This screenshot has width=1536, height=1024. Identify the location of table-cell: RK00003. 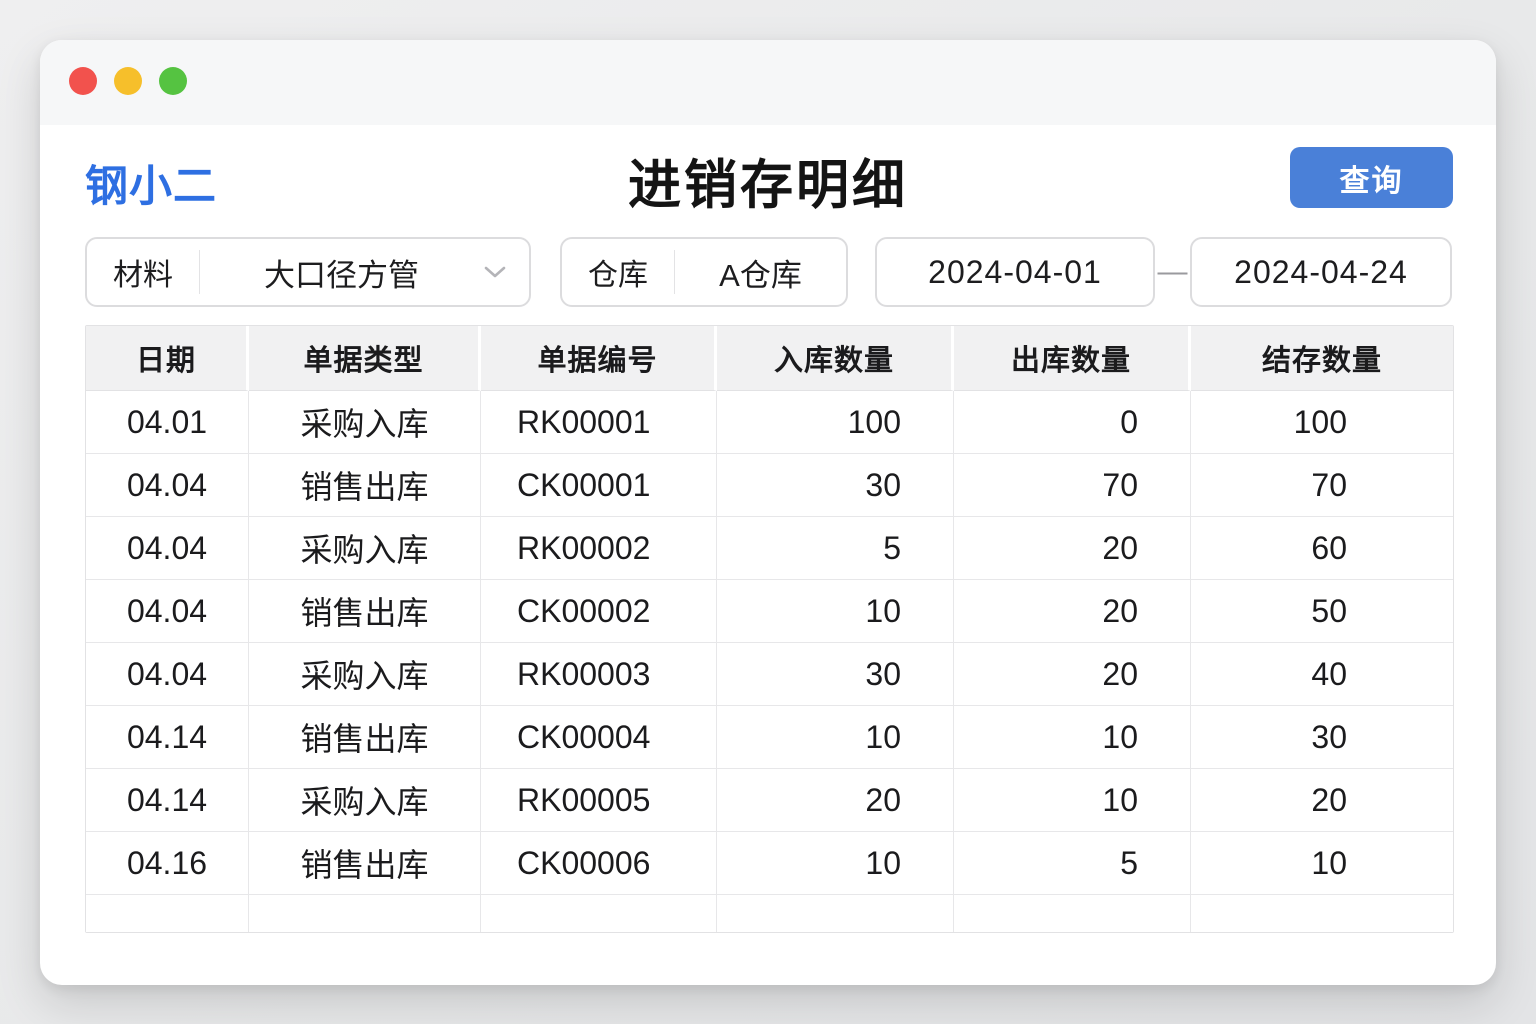
(599, 674).